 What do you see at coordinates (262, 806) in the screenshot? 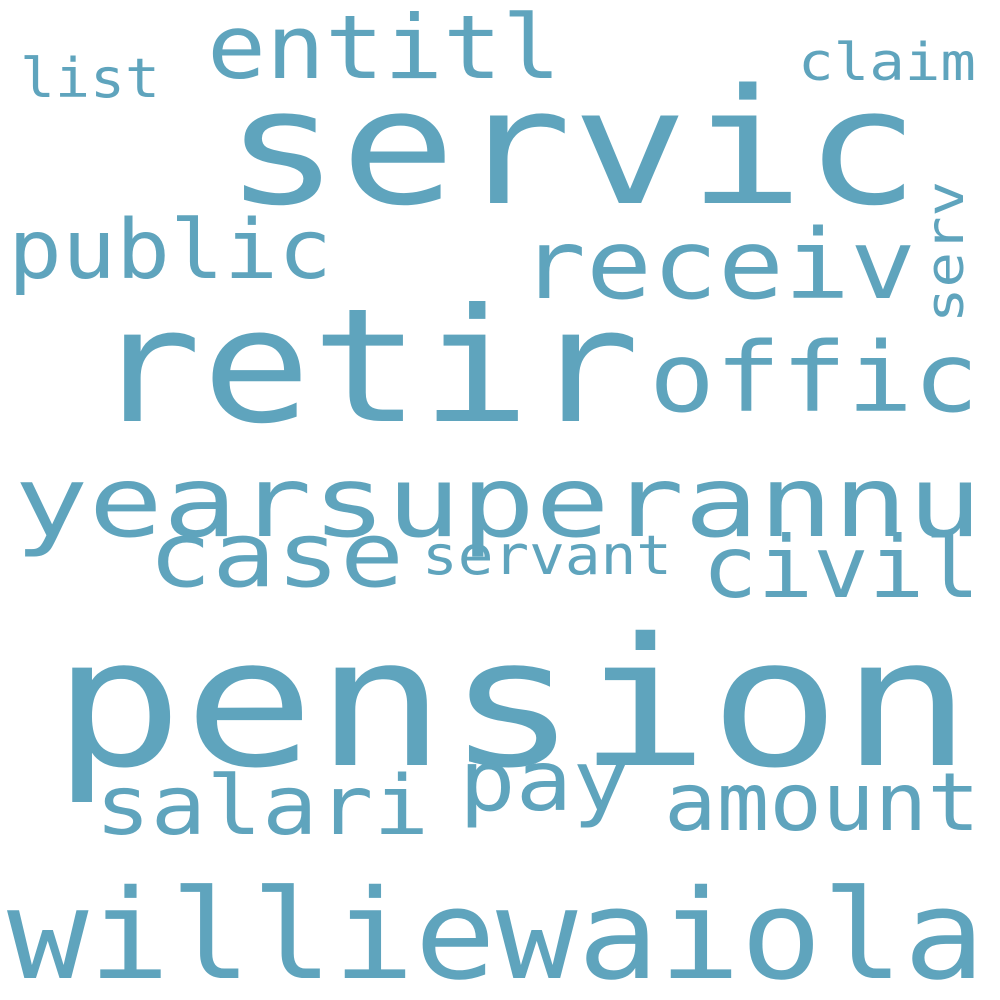
I see `word-salari: salari` at bounding box center [262, 806].